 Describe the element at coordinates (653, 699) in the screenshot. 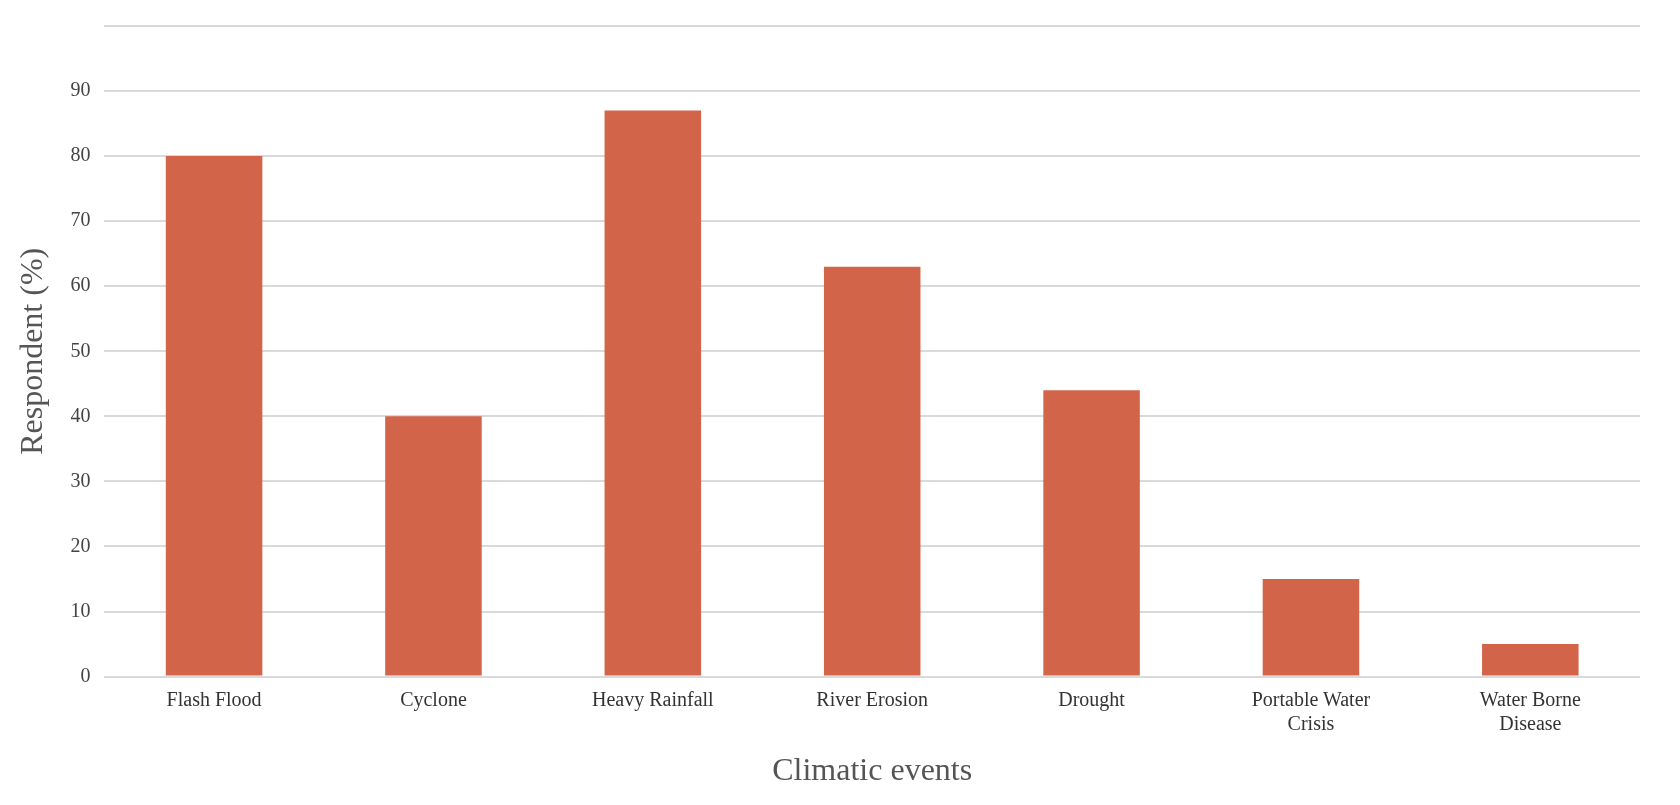

I see `x-tick-label: Heavy Rainfall` at that location.